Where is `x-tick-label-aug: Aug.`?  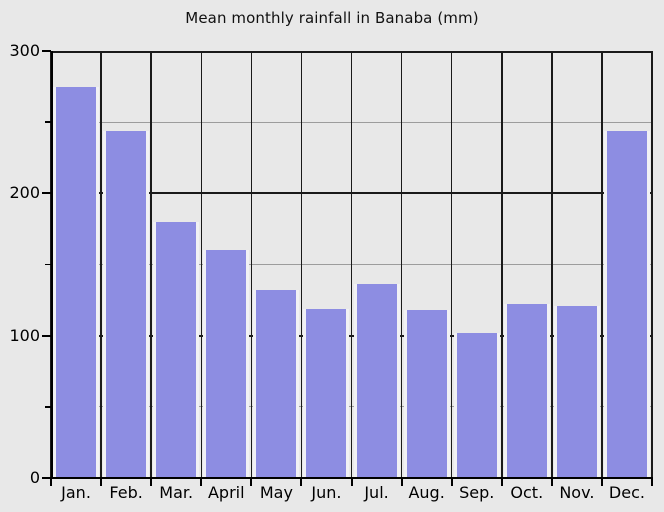 x-tick-label-aug: Aug. is located at coordinates (426, 492).